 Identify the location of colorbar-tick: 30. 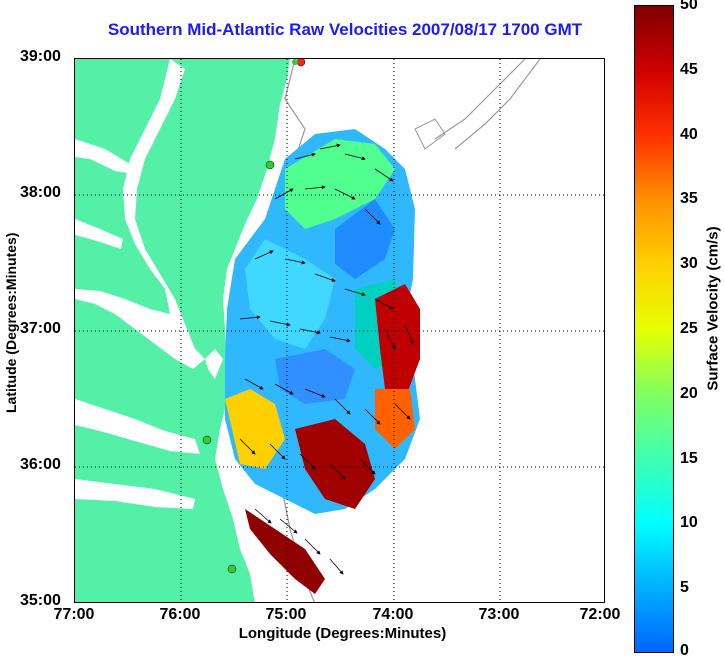
(689, 263).